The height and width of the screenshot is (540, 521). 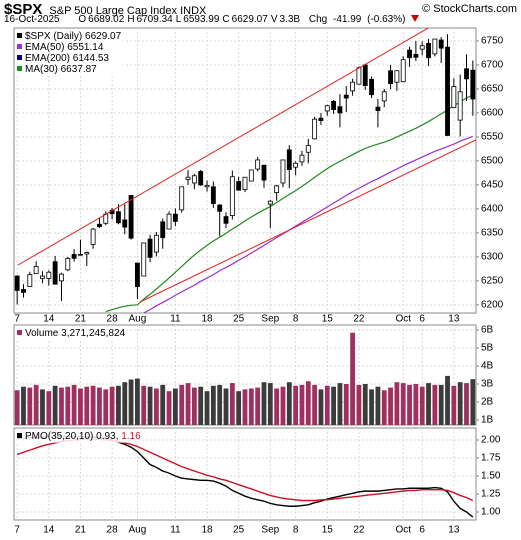 I want to click on legend-title: PMO(35,20,10), so click(x=59, y=436).